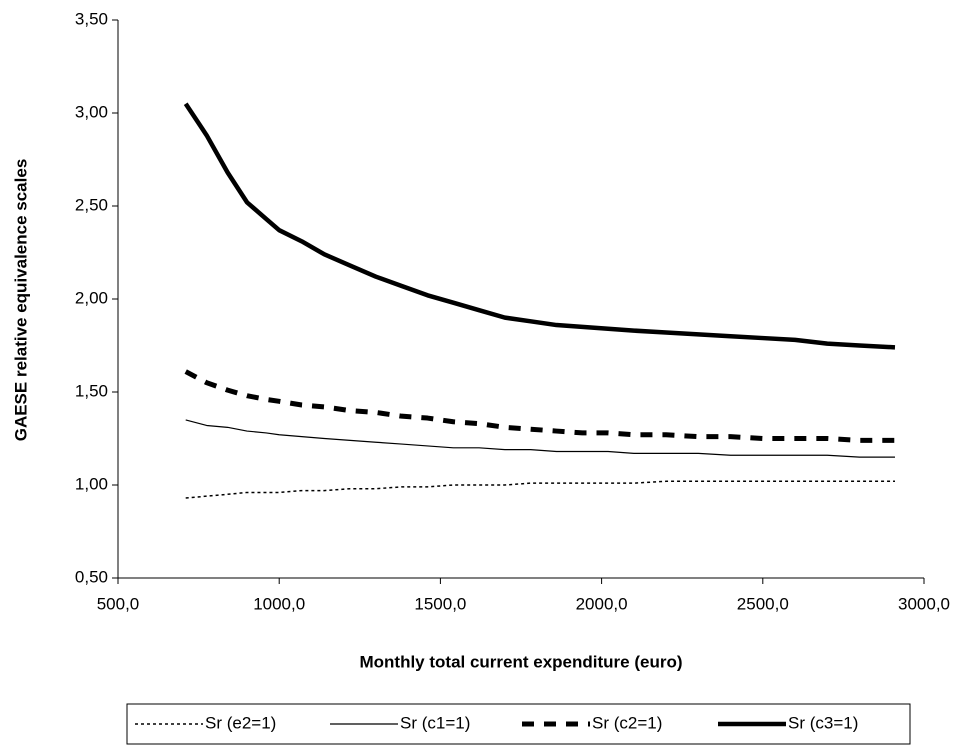 The image size is (963, 749). I want to click on y-axis-title: GAESE relative equivalence scales, so click(20, 300).